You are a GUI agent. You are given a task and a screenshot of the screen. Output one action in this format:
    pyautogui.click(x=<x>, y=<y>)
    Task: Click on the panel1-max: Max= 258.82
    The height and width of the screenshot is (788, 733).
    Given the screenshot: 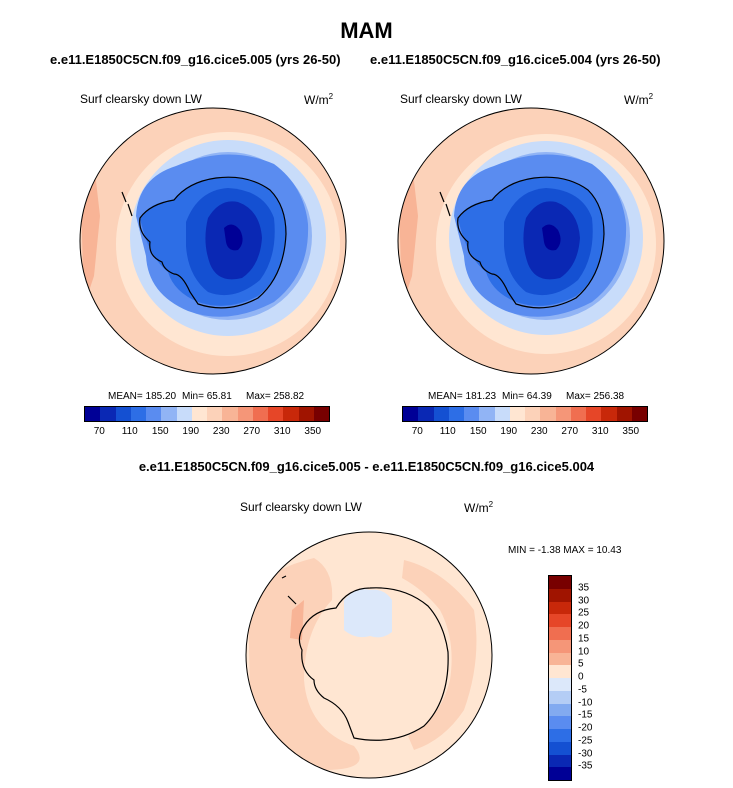 What is the action you would take?
    pyautogui.click(x=275, y=396)
    